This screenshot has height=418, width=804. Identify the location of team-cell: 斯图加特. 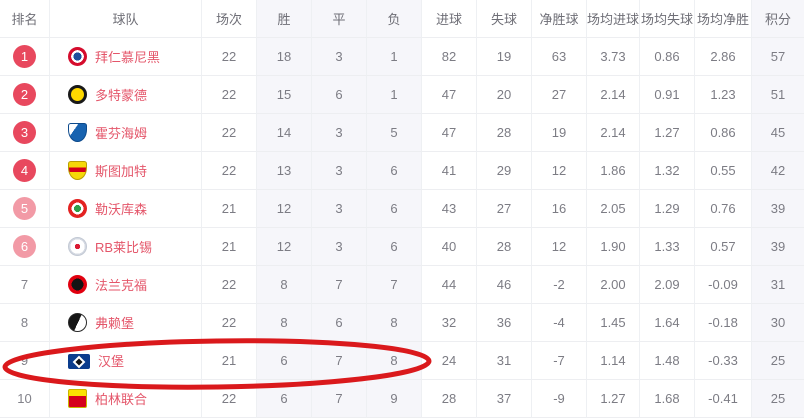
(126, 171).